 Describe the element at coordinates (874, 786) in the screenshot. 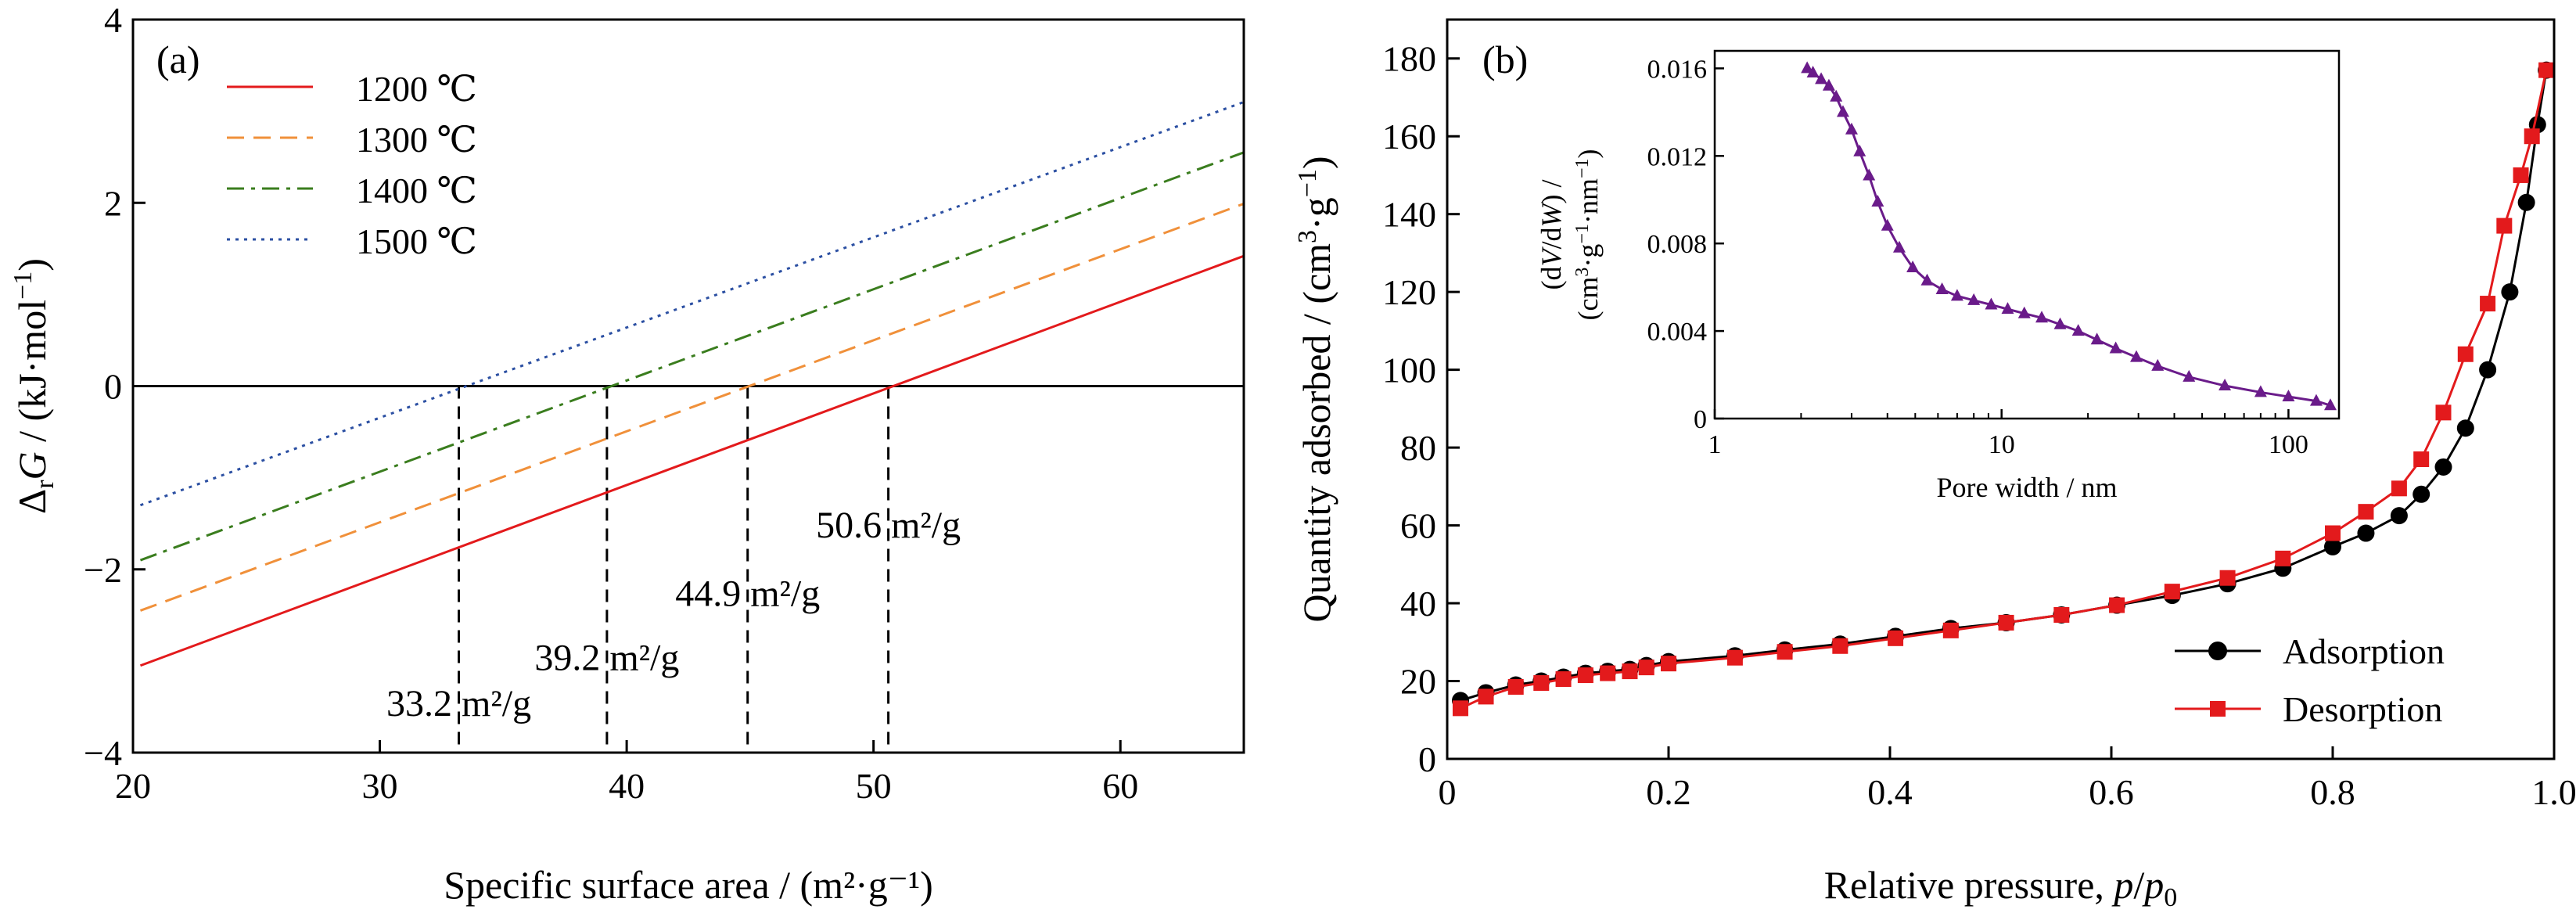

I see `x-tick-label: 50` at that location.